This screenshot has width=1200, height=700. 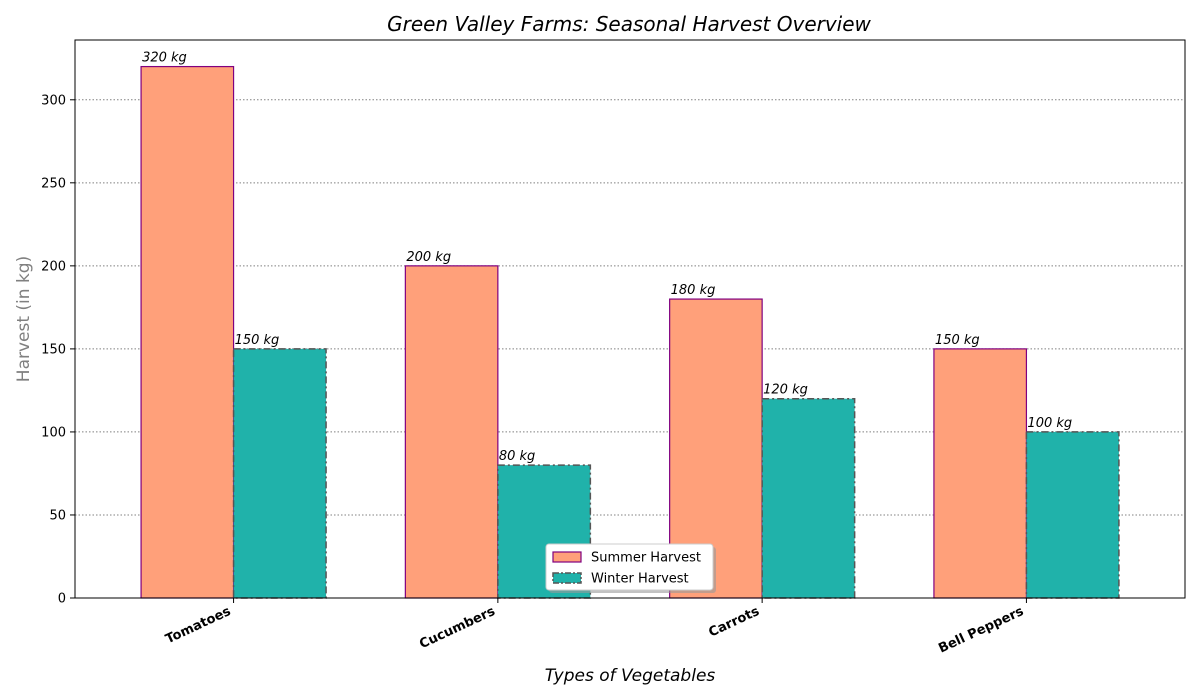 What do you see at coordinates (53, 266) in the screenshot?
I see `y-tick-label: 200` at bounding box center [53, 266].